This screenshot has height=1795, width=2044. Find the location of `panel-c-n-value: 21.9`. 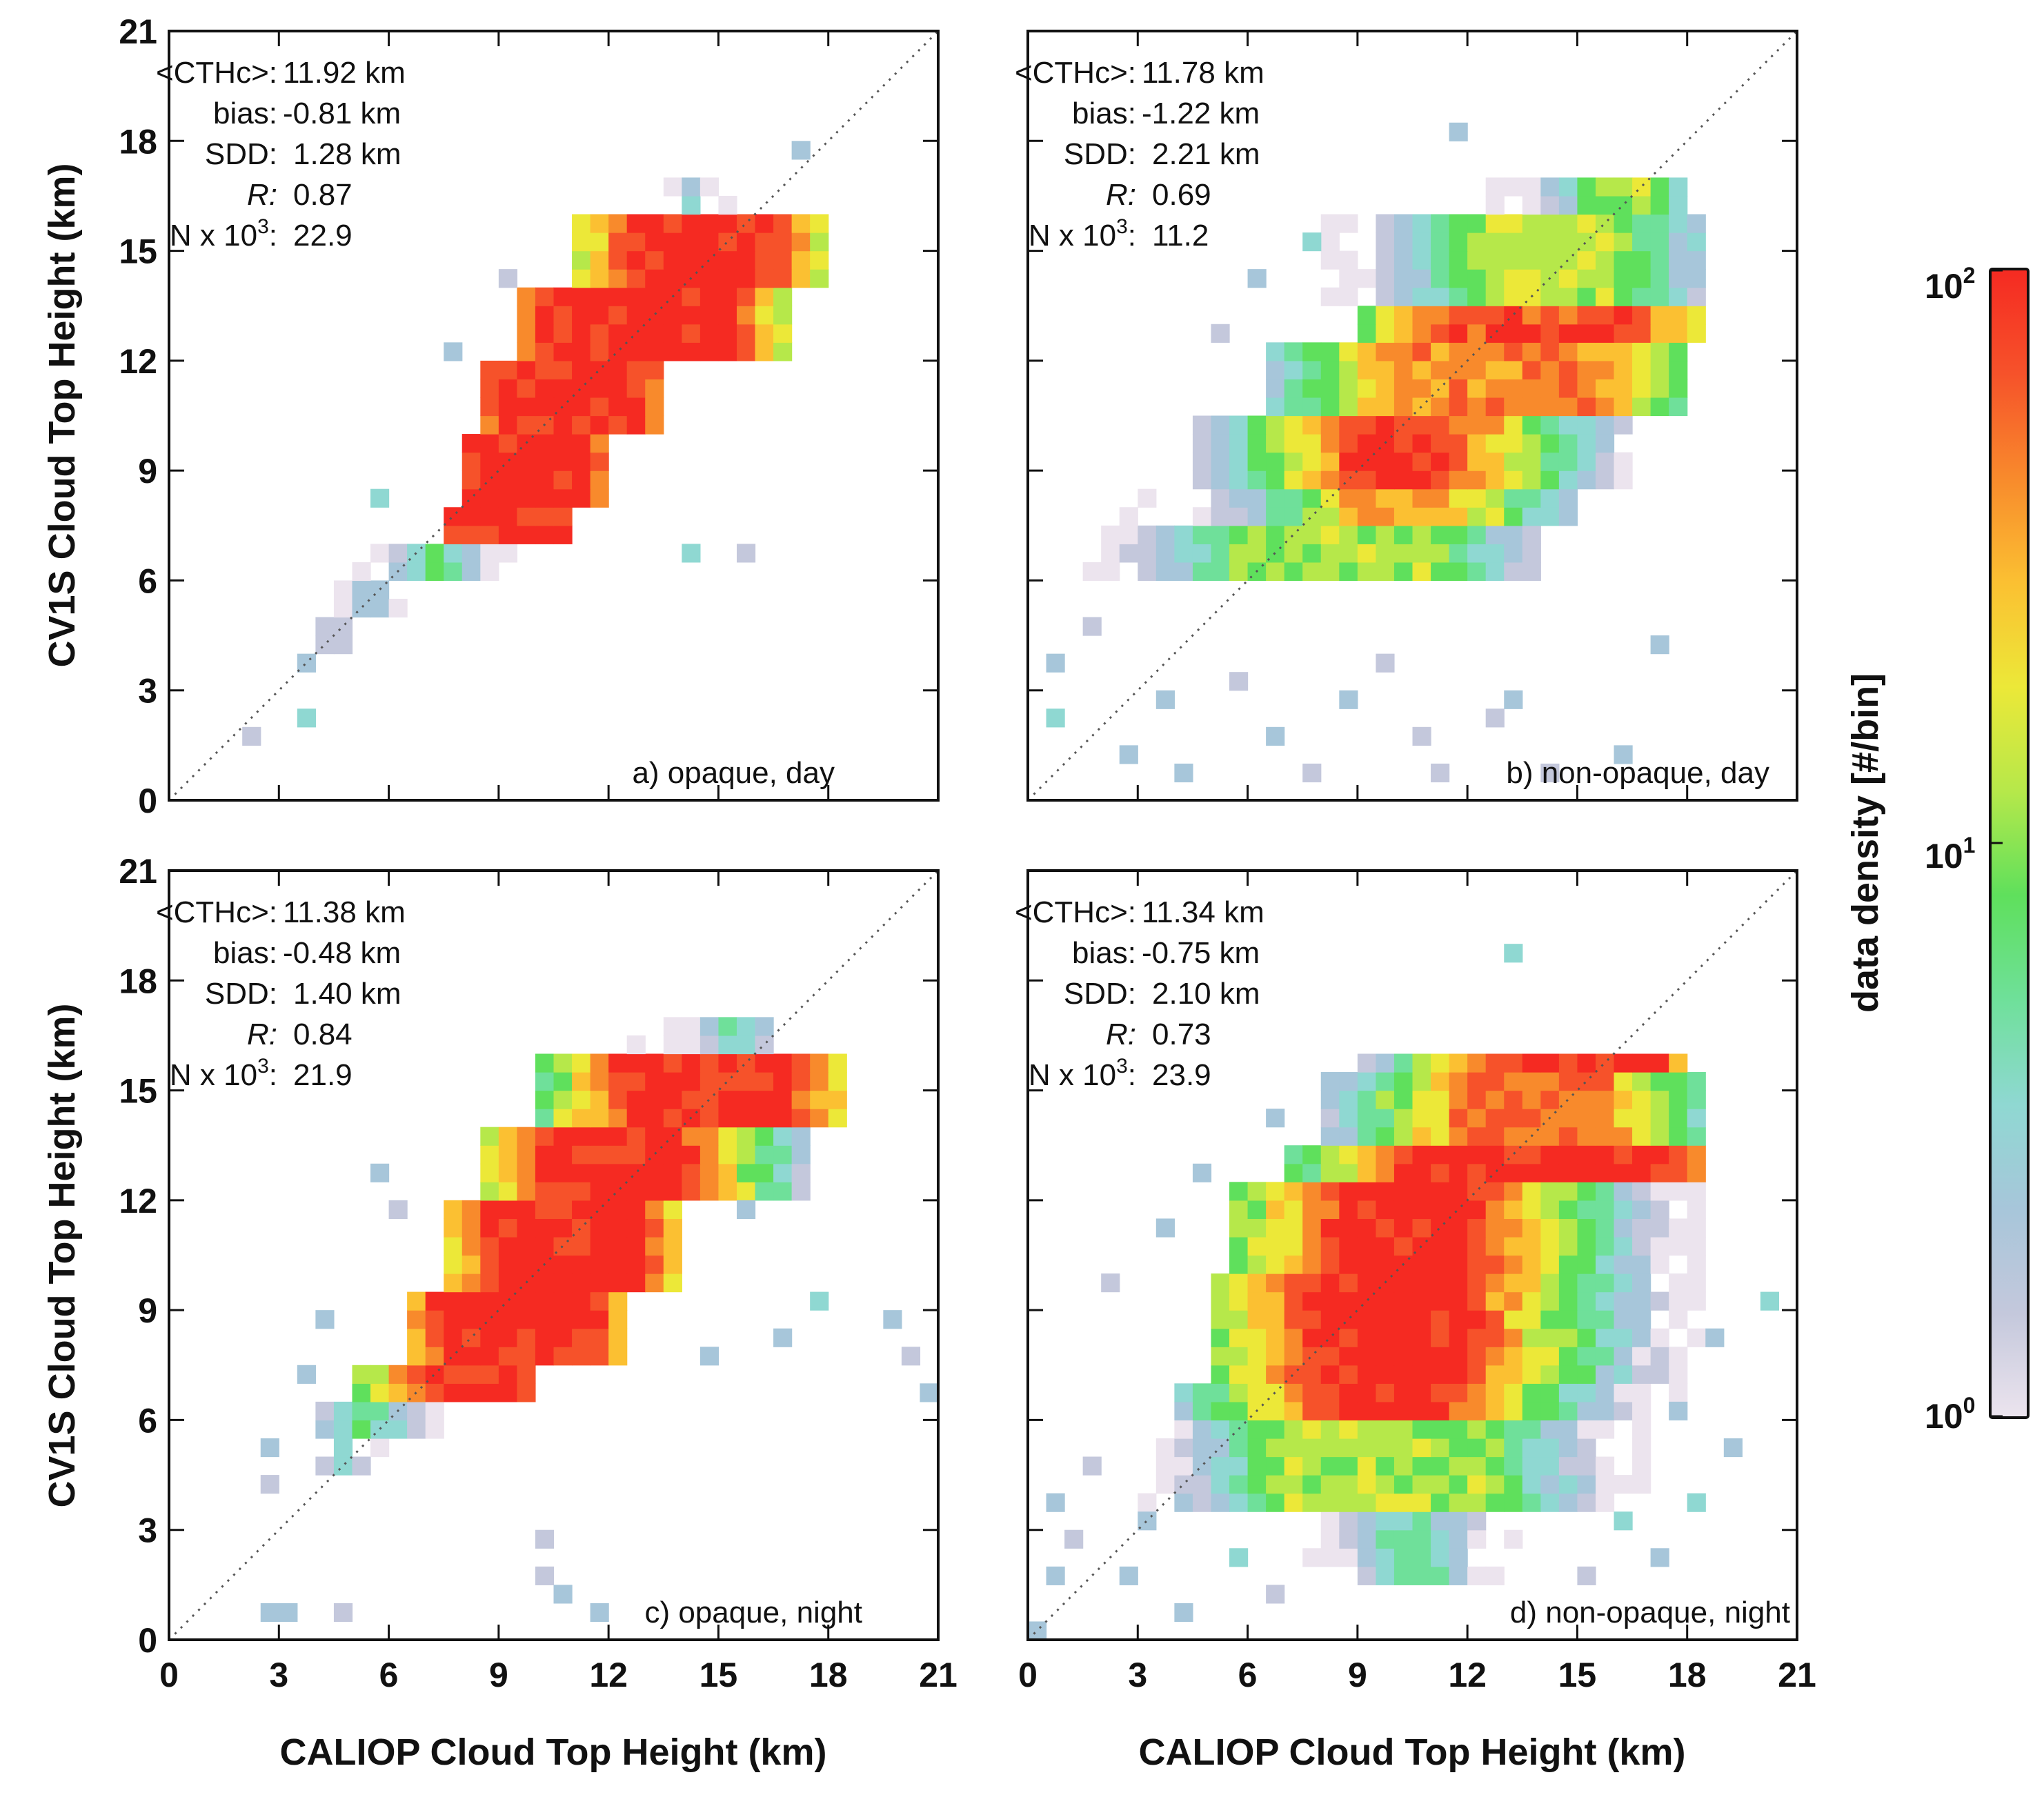

panel-c-n-value: 21.9 is located at coordinates (323, 1075).